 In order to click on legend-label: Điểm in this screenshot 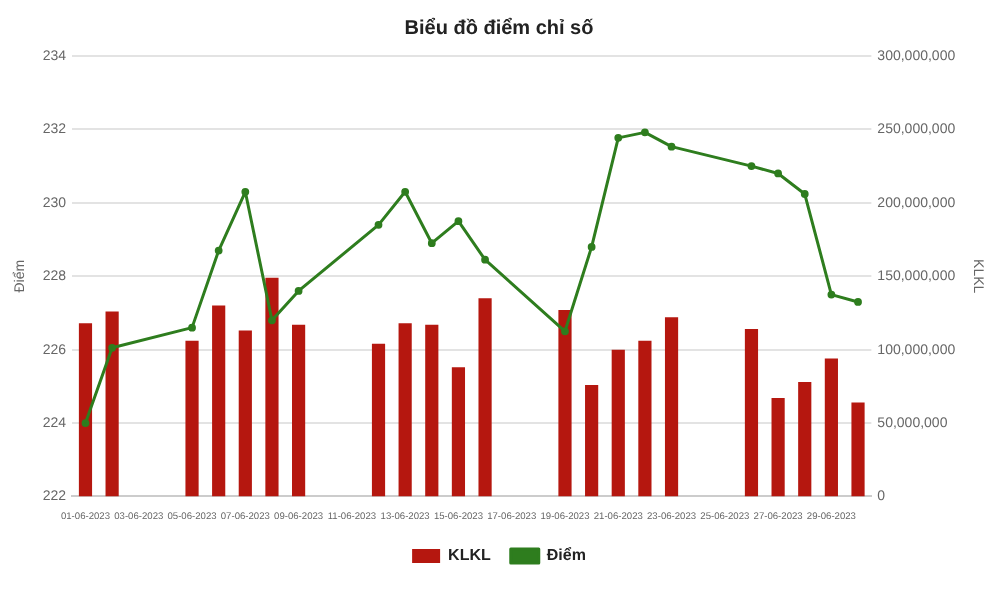, I will do `click(566, 555)`.